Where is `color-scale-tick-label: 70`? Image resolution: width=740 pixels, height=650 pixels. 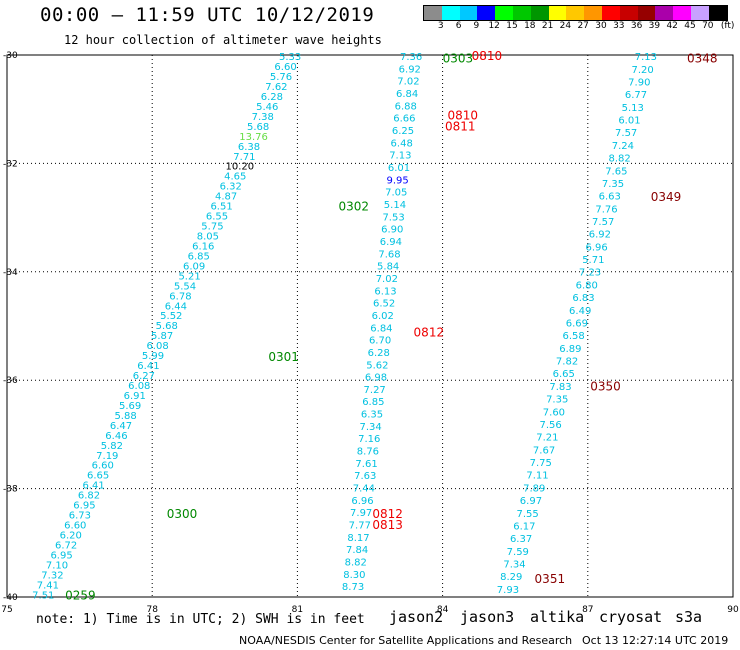 color-scale-tick-label: 70 is located at coordinates (708, 26).